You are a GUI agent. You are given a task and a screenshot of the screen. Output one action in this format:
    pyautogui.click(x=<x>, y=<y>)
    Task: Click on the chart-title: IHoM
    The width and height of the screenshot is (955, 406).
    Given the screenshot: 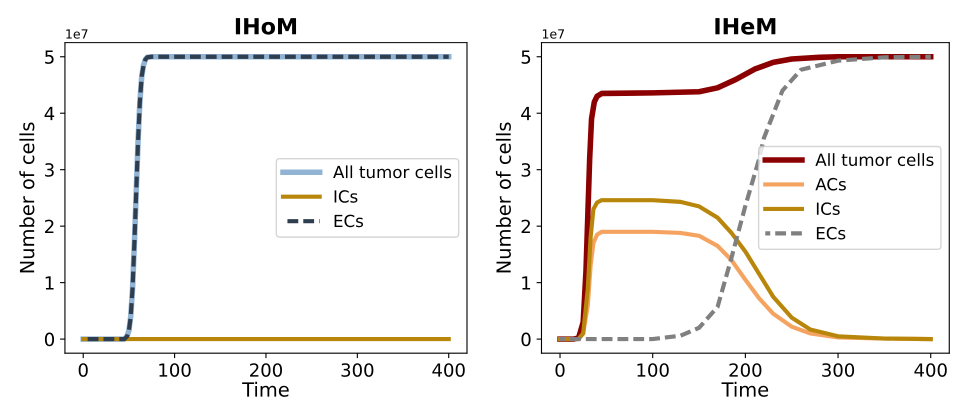 What is the action you would take?
    pyautogui.click(x=266, y=26)
    